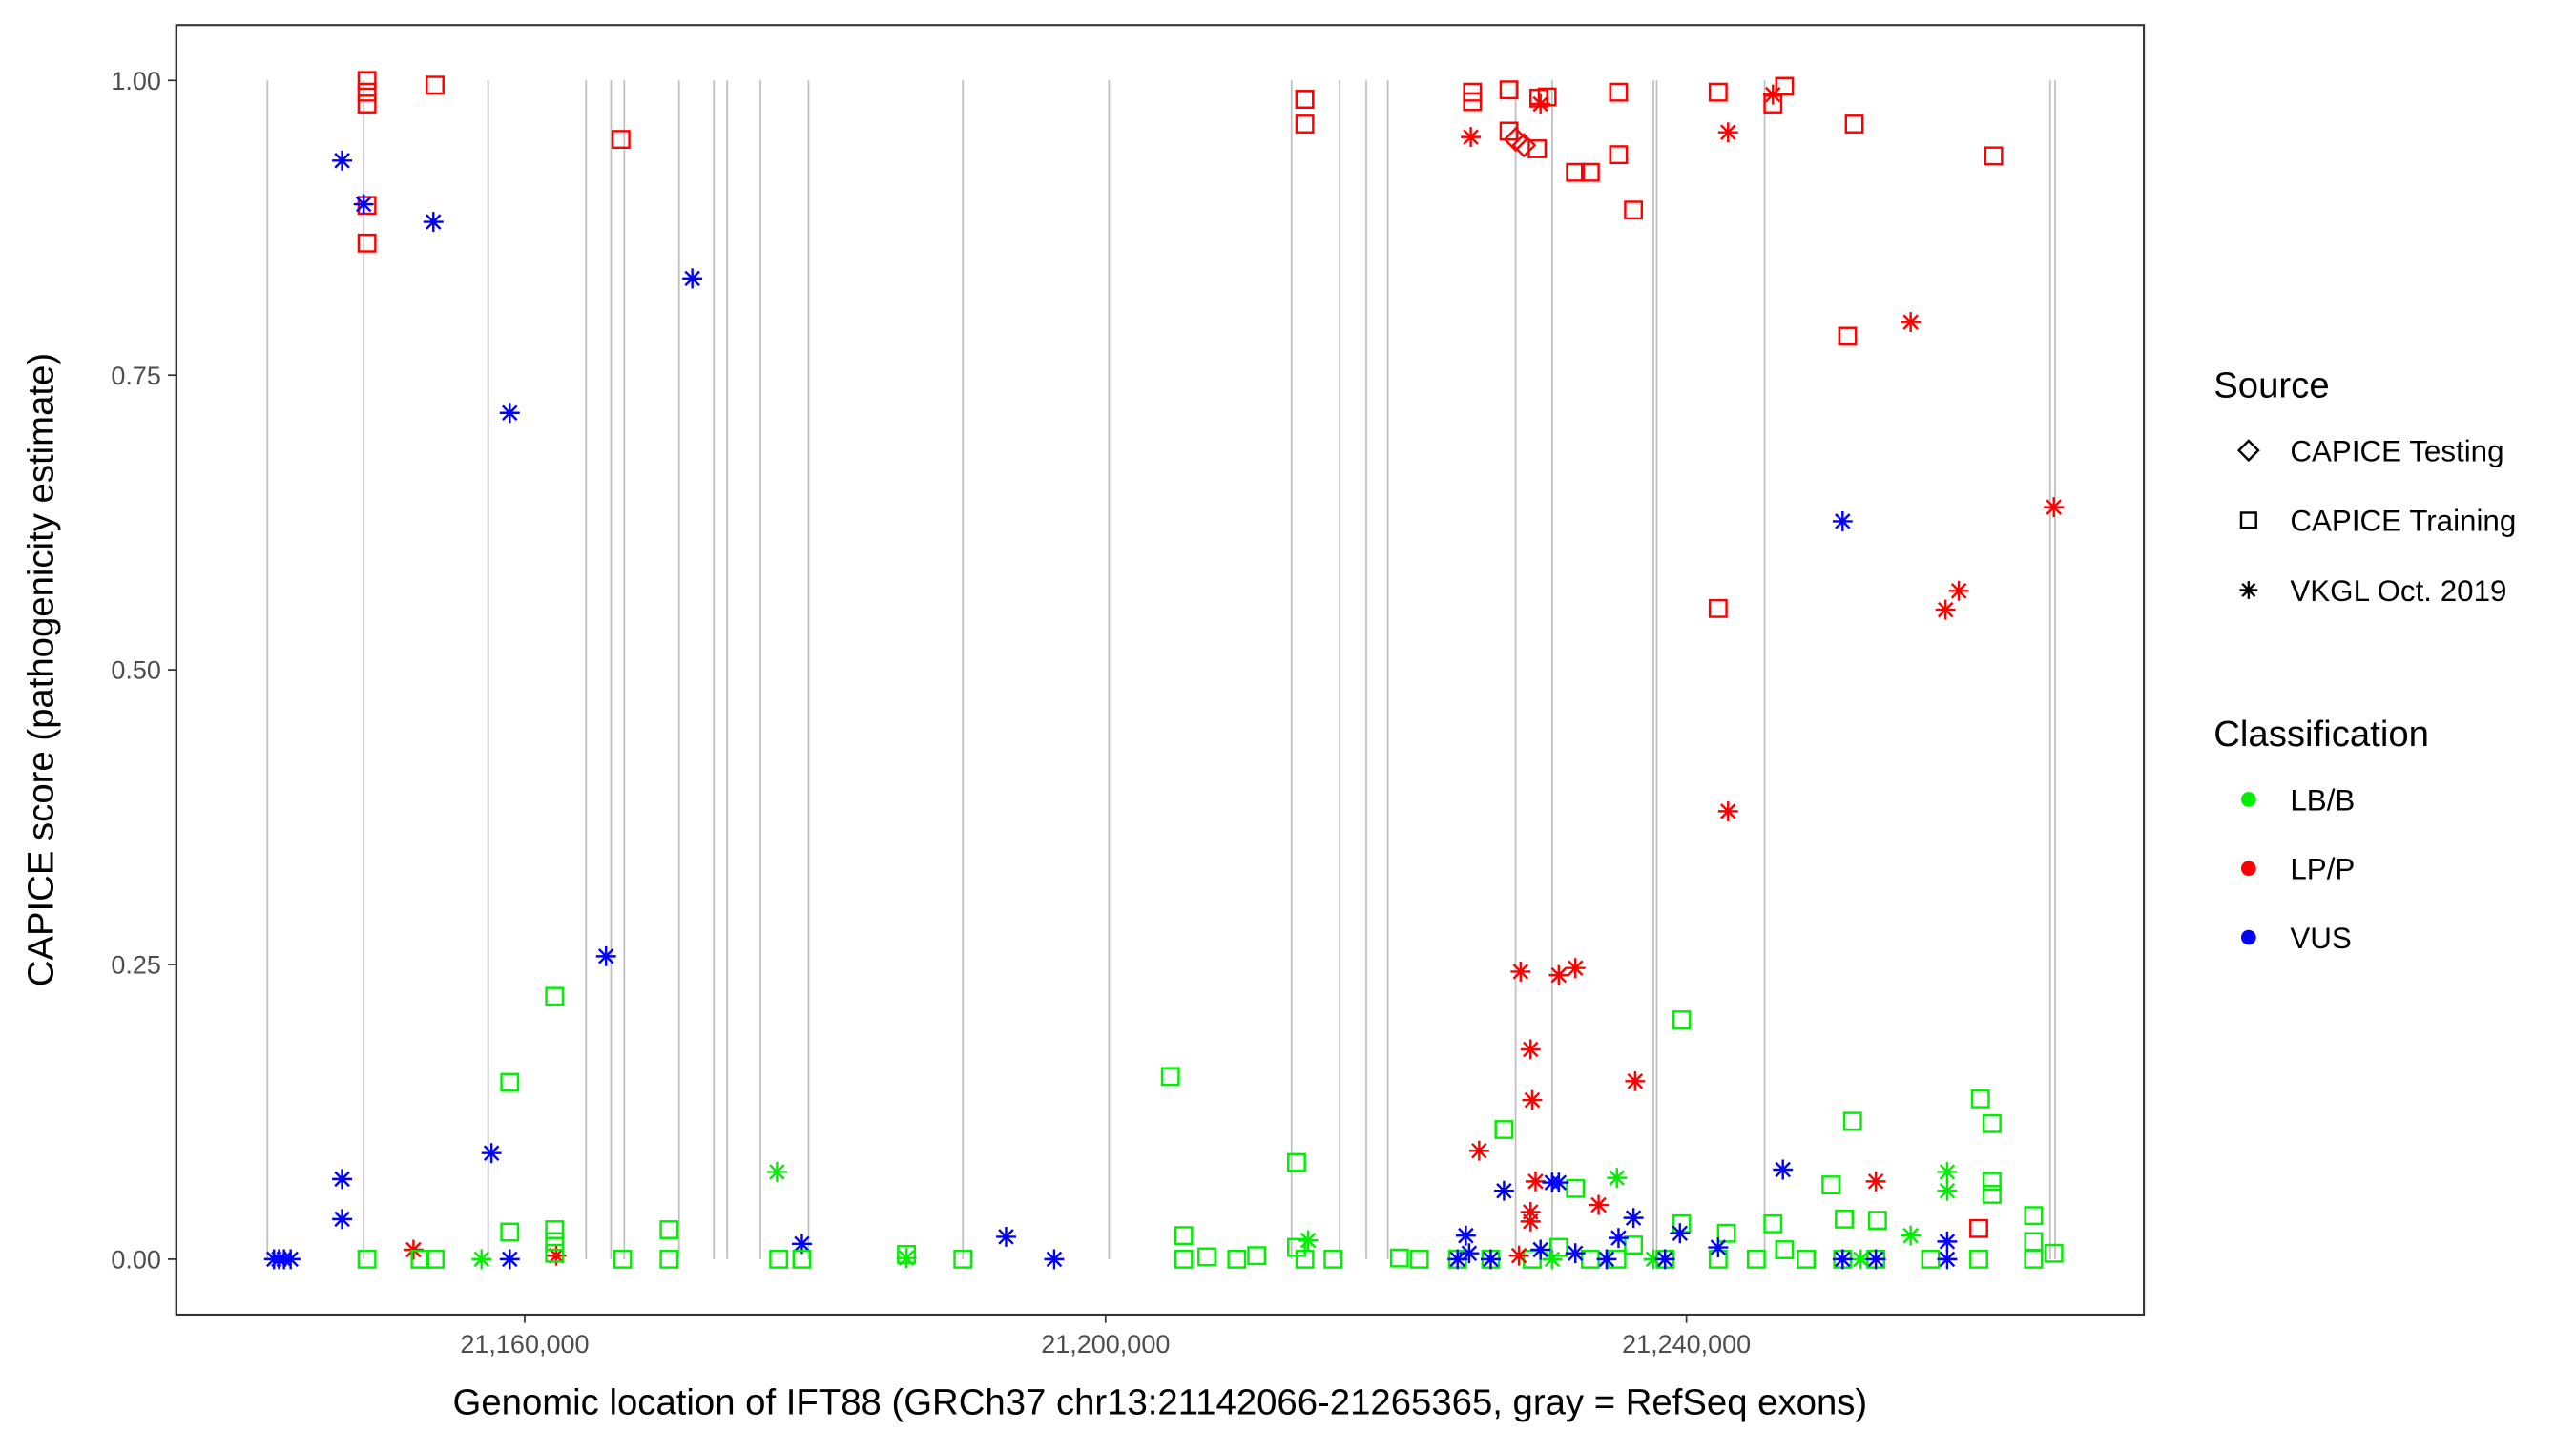  What do you see at coordinates (2248, 520) in the screenshot?
I see `legend-key-square-icon` at bounding box center [2248, 520].